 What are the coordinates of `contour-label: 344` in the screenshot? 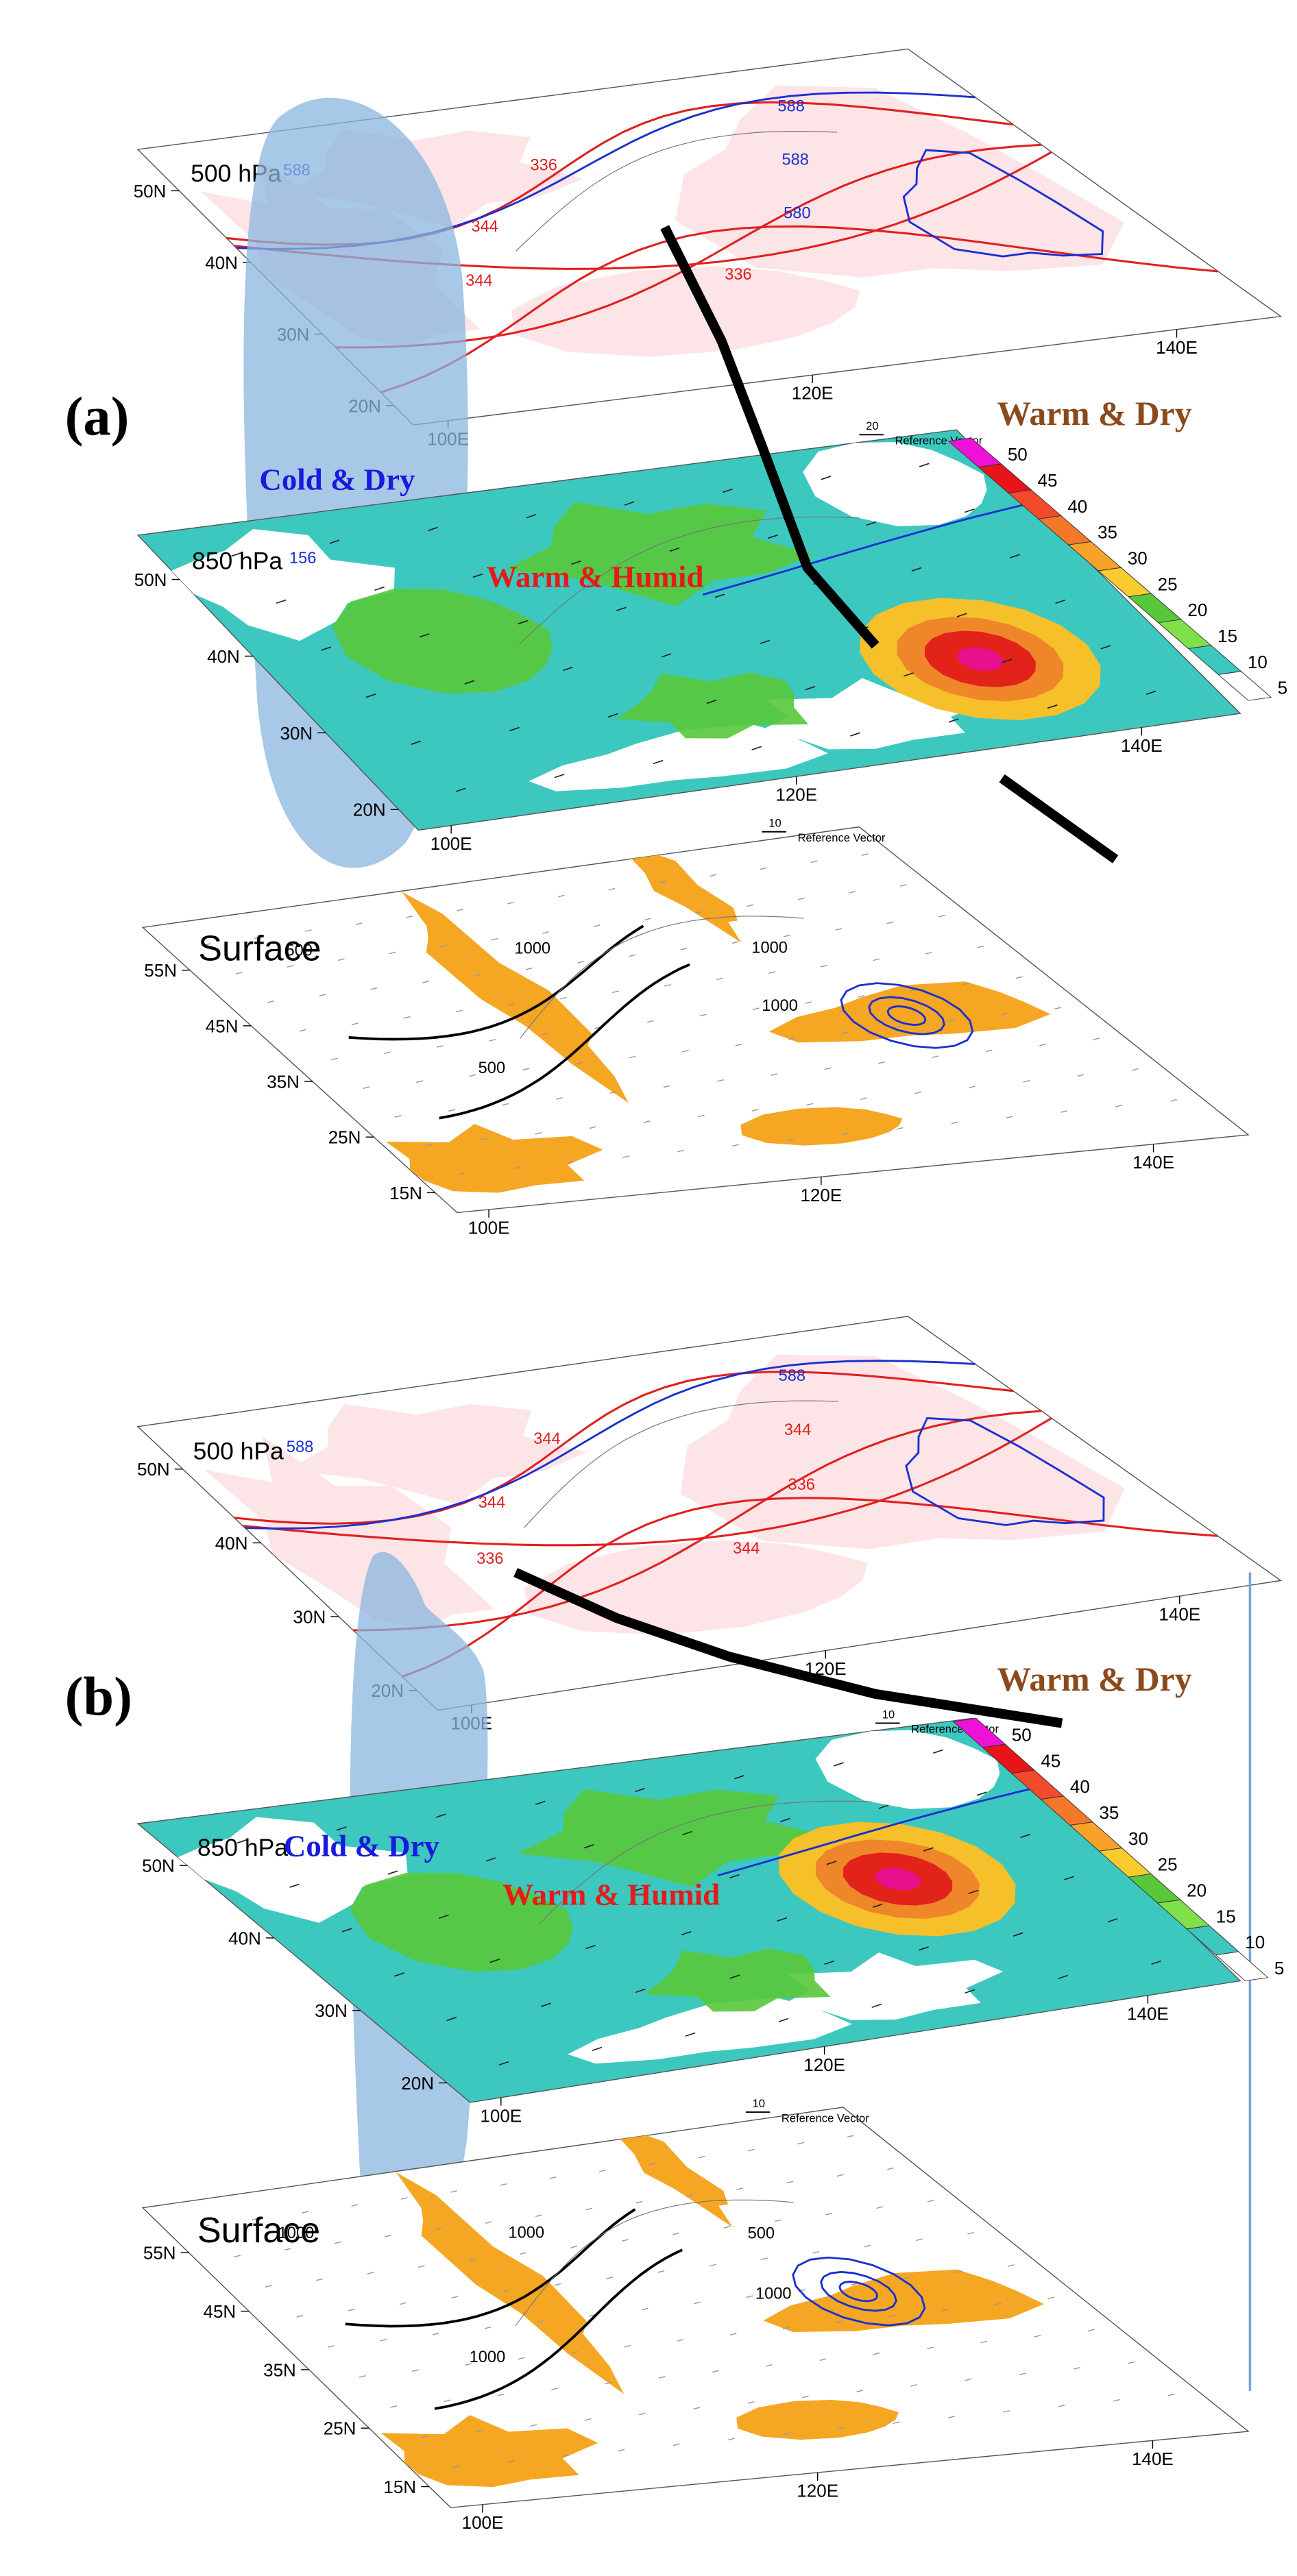 It's located at (546, 1439).